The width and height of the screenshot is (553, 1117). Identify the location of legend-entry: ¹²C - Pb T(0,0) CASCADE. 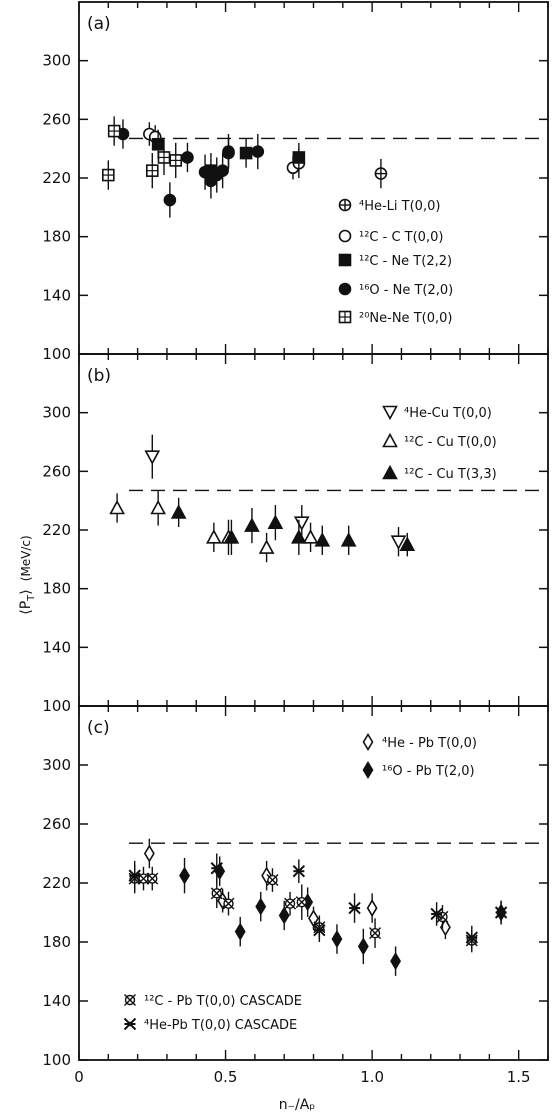
(223, 1001).